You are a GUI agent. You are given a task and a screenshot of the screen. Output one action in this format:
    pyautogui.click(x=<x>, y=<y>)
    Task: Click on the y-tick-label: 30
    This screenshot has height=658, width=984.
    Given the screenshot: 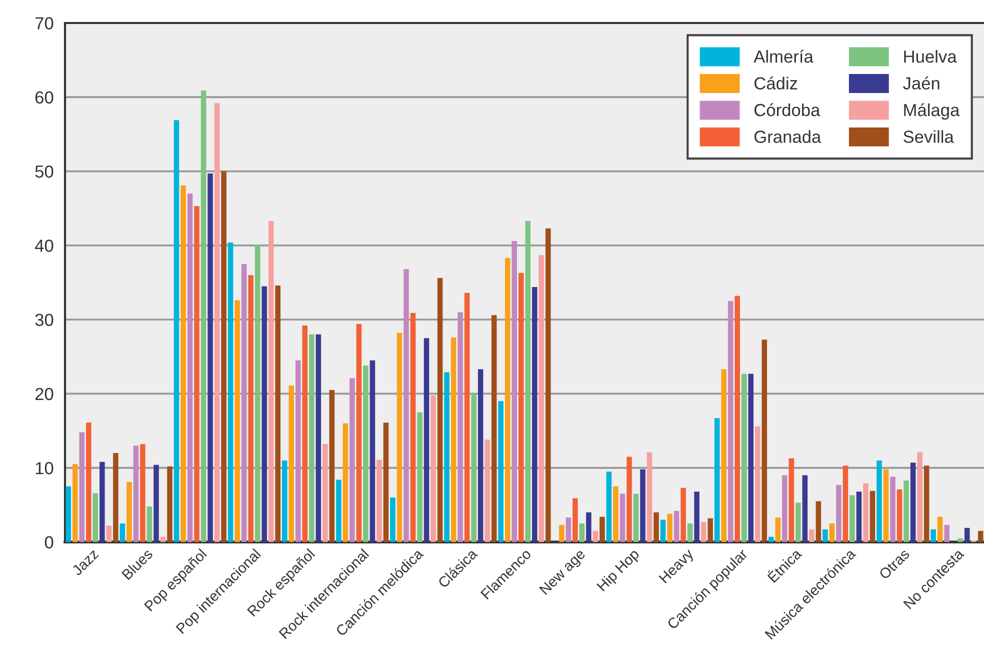 What is the action you would take?
    pyautogui.click(x=44, y=320)
    